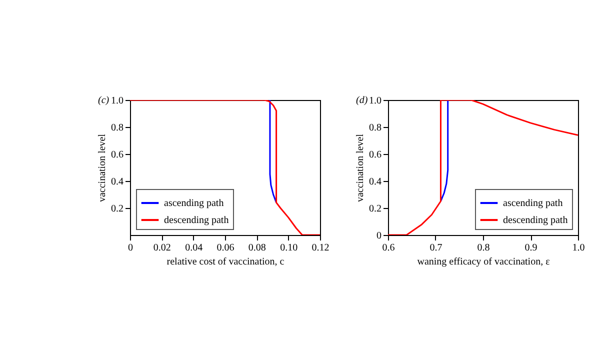 The image size is (603, 344). I want to click on x-tick-label: 0, so click(130, 248).